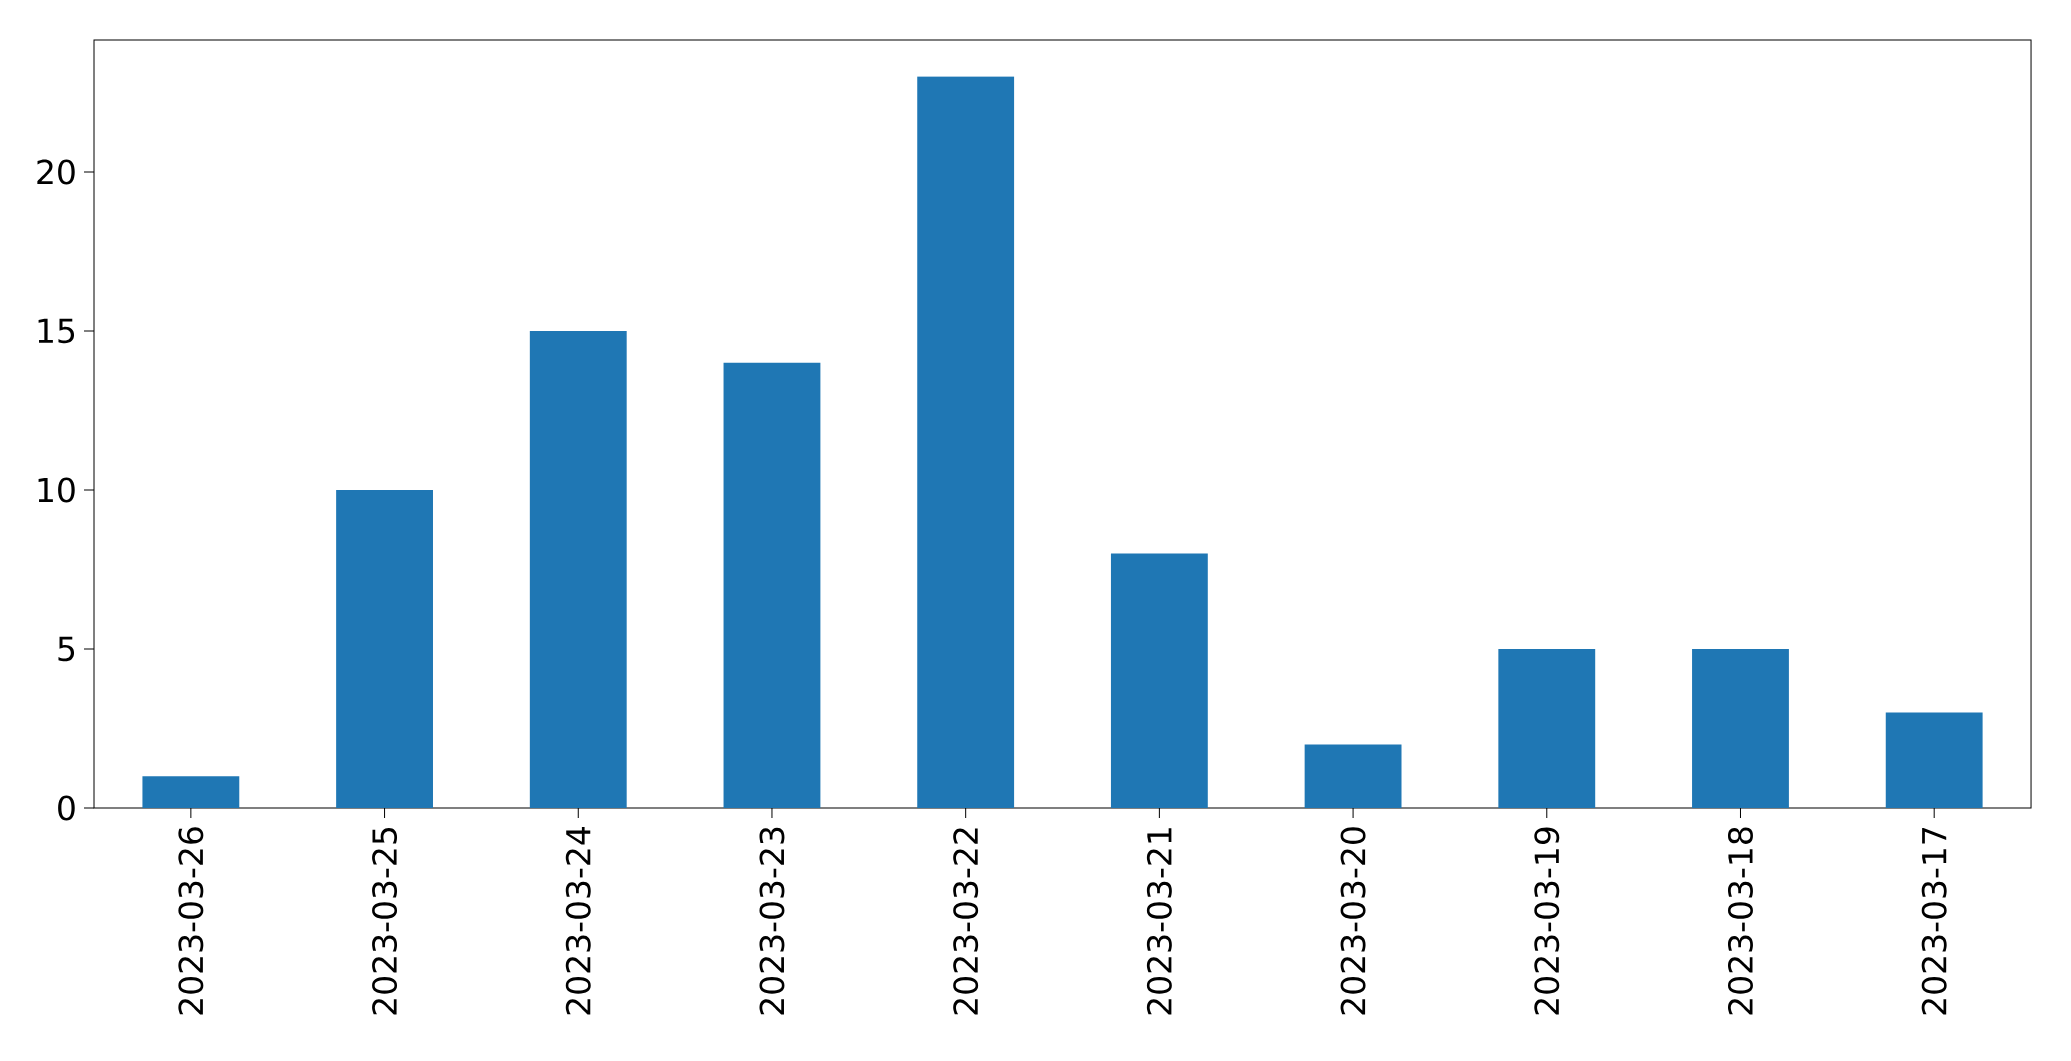  What do you see at coordinates (1353, 921) in the screenshot?
I see `x-tick-label: 2023-03-20` at bounding box center [1353, 921].